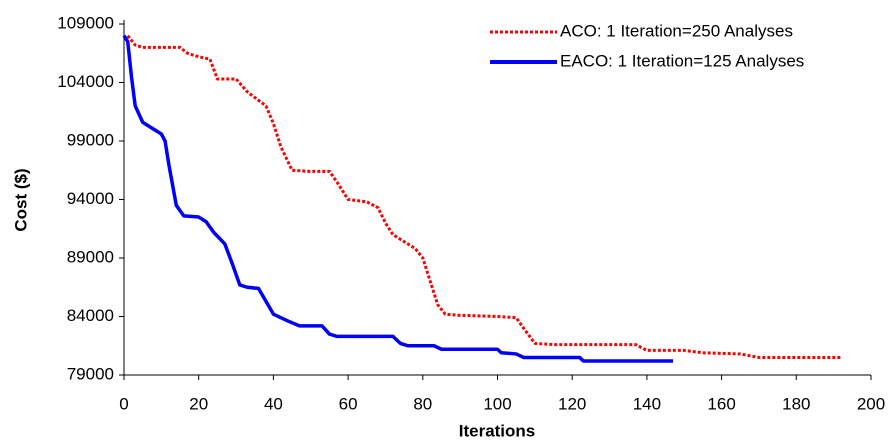 The height and width of the screenshot is (448, 893). What do you see at coordinates (90, 139) in the screenshot?
I see `y-tick-label: 99000` at bounding box center [90, 139].